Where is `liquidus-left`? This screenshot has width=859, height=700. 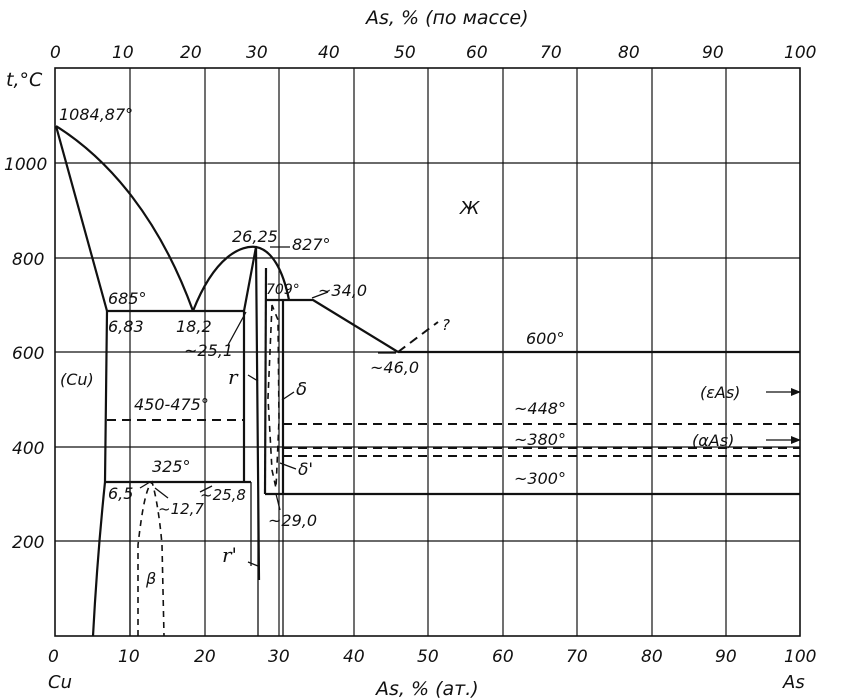 liquidus-left is located at coordinates (125, 218).